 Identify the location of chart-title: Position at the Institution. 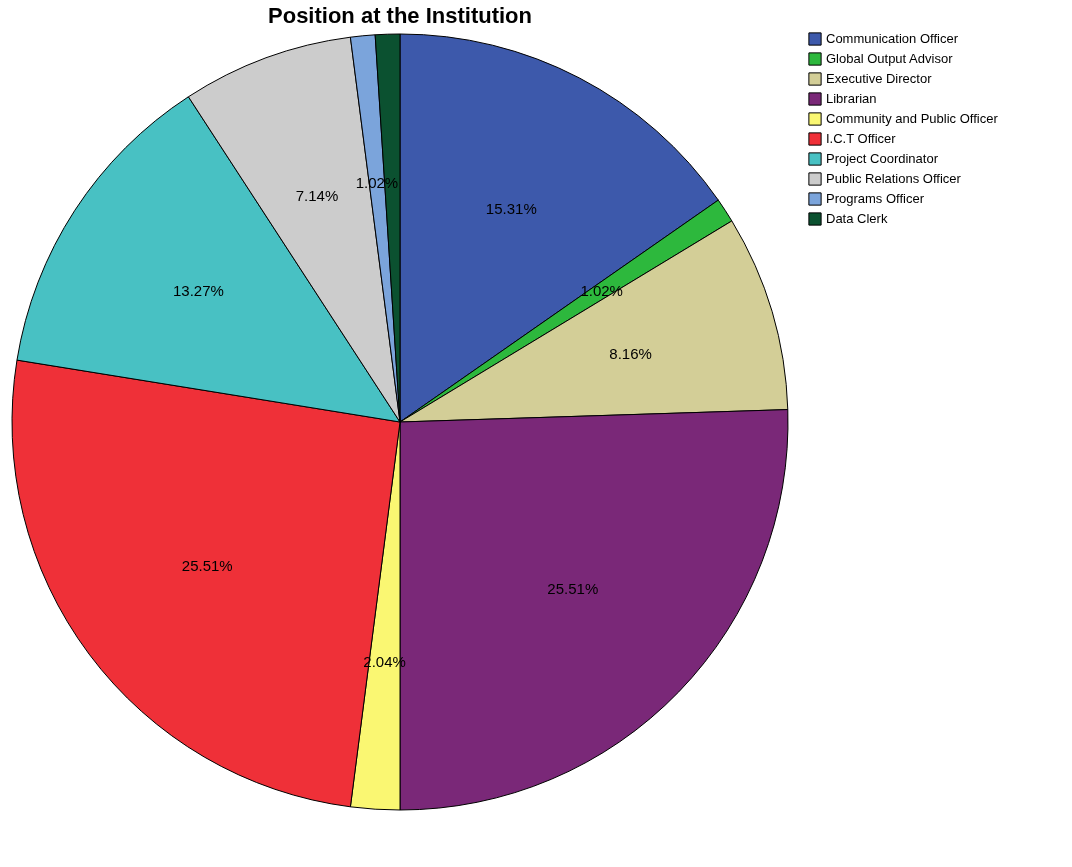
(400, 15).